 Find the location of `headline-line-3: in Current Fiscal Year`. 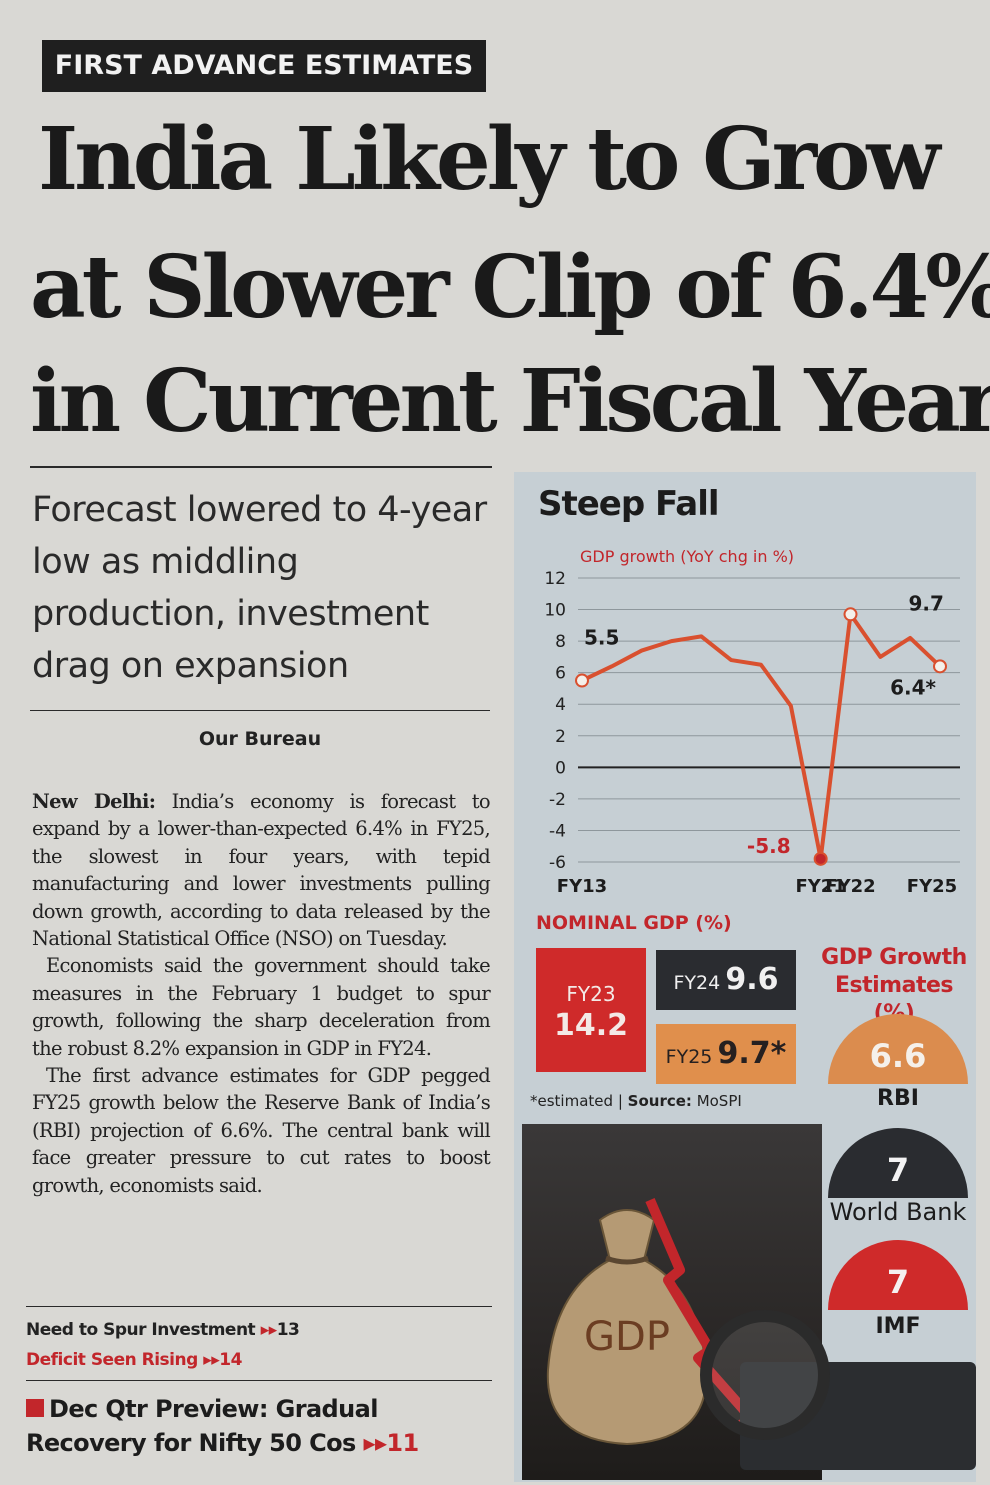

headline-line-3: in Current Fiscal Year is located at coordinates (510, 401).